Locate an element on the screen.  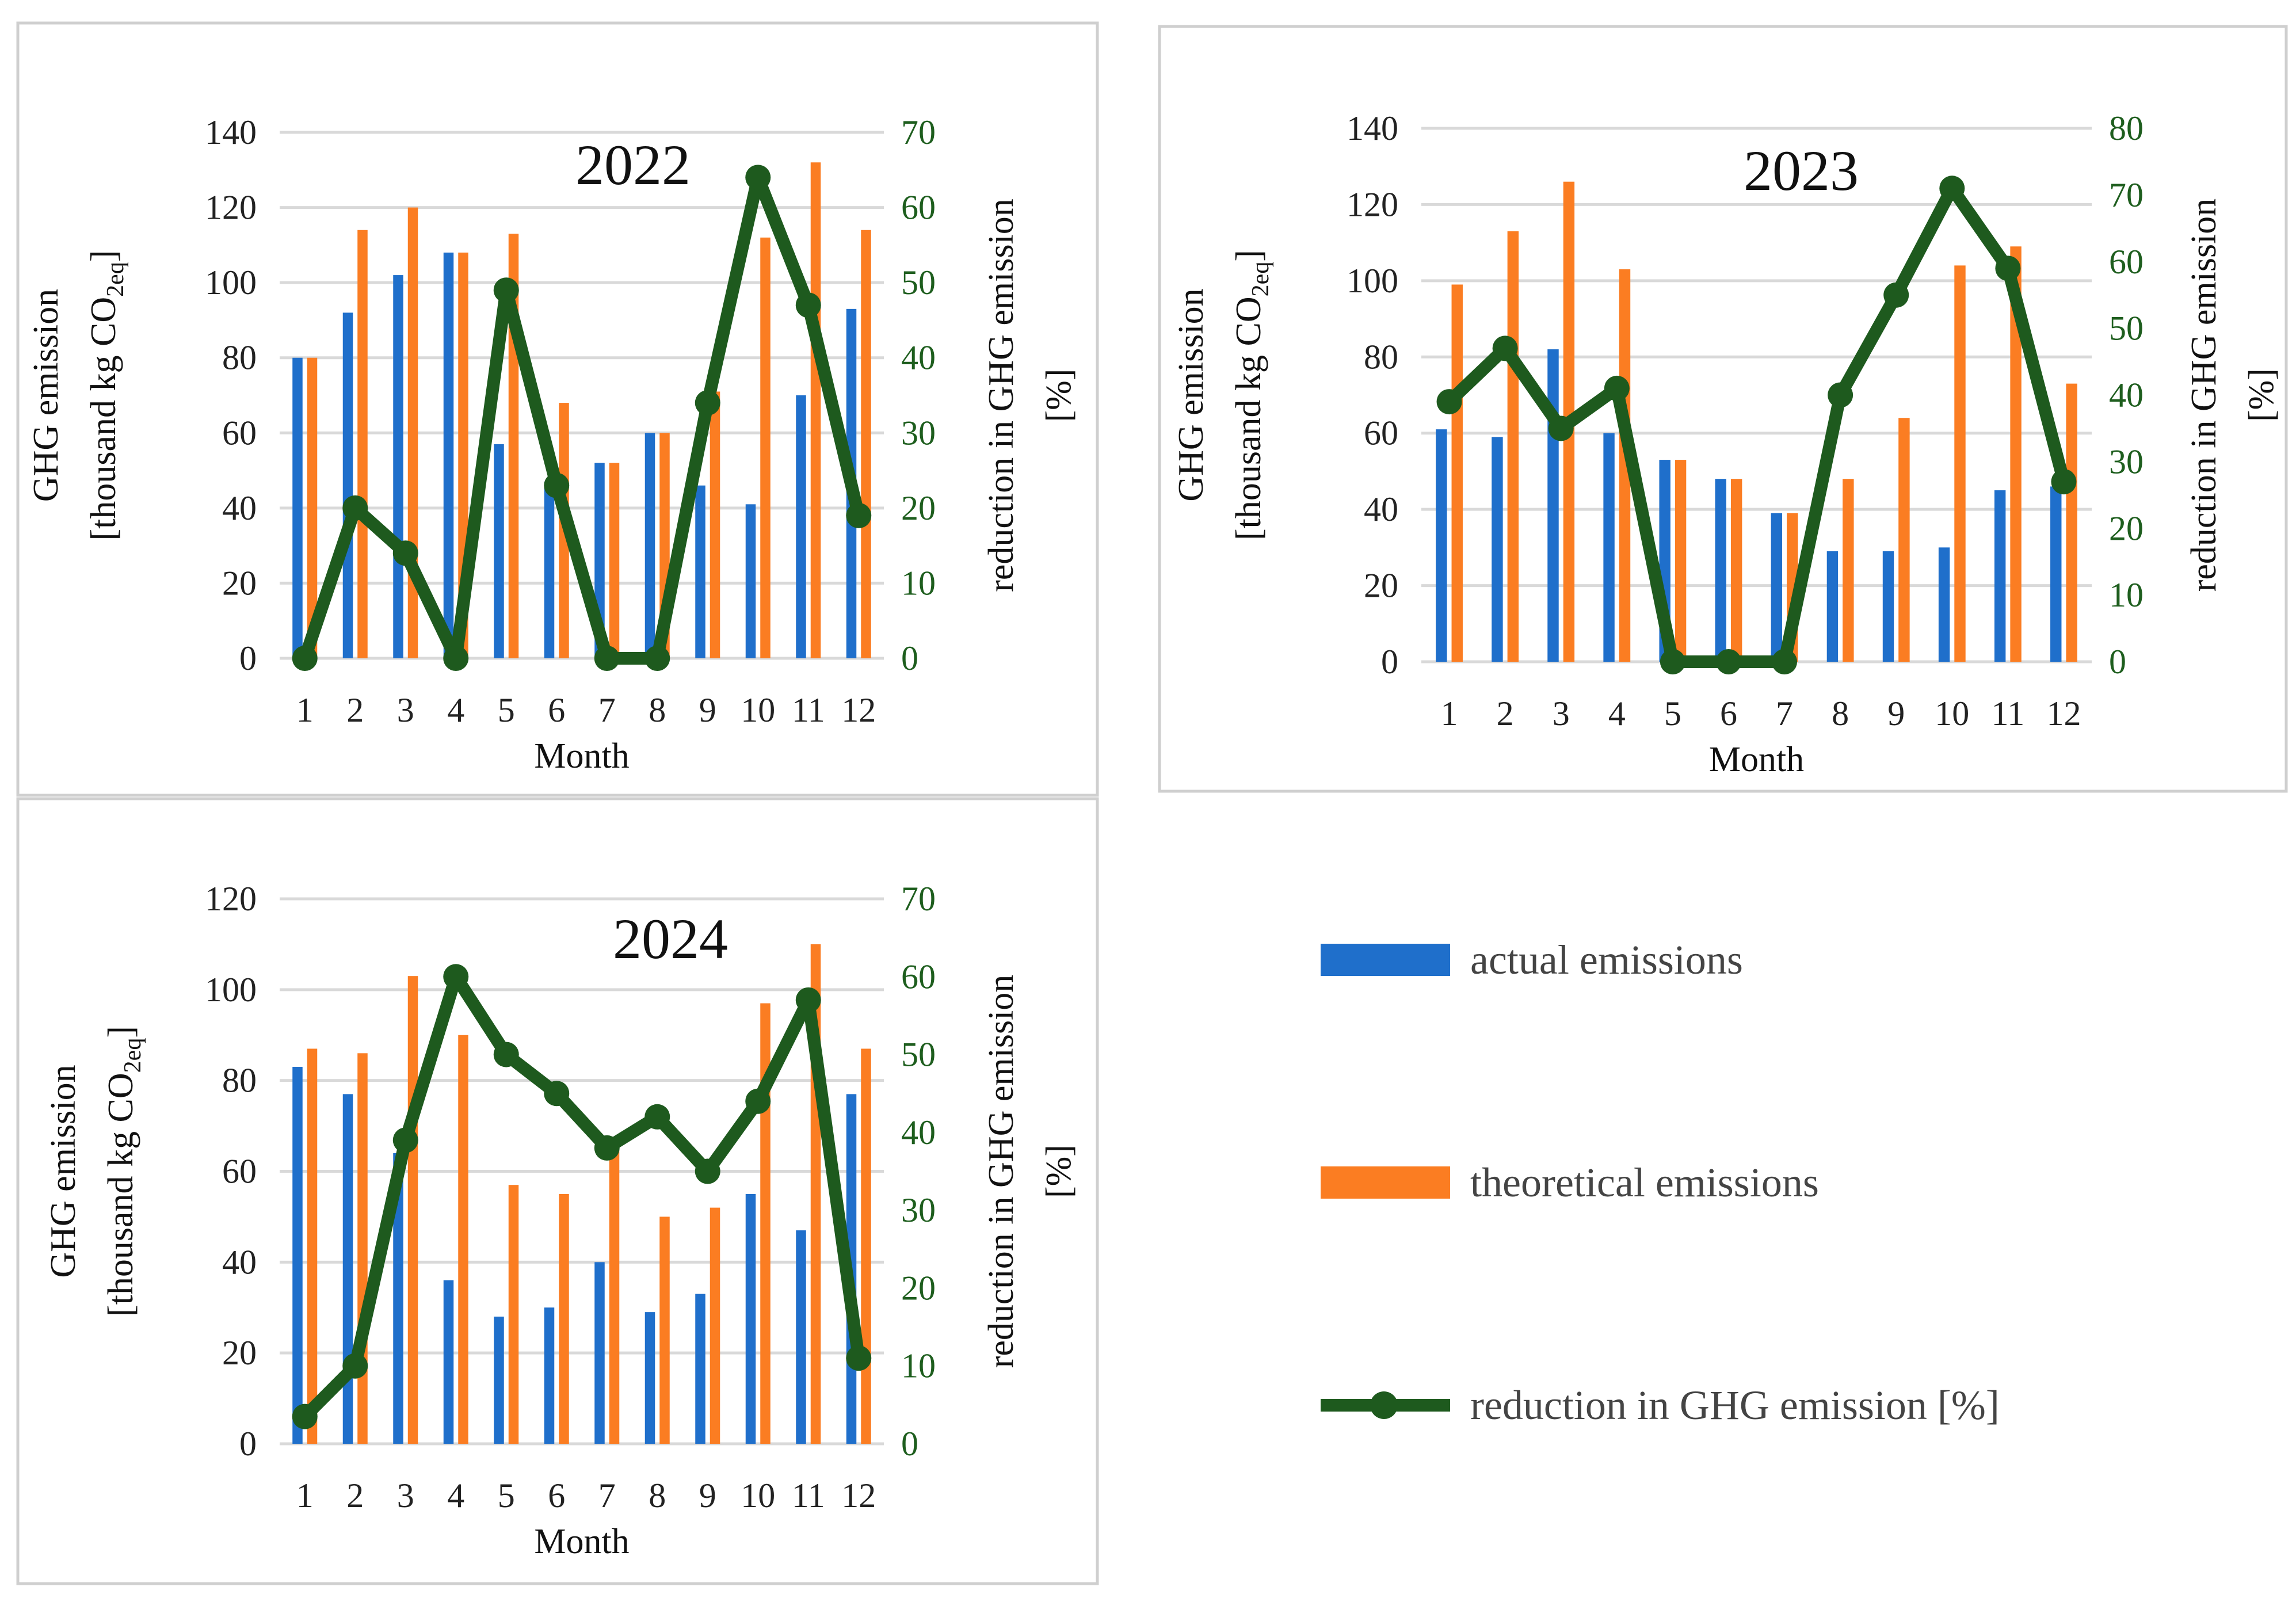
x-tick-label: 10 is located at coordinates (1952, 714).